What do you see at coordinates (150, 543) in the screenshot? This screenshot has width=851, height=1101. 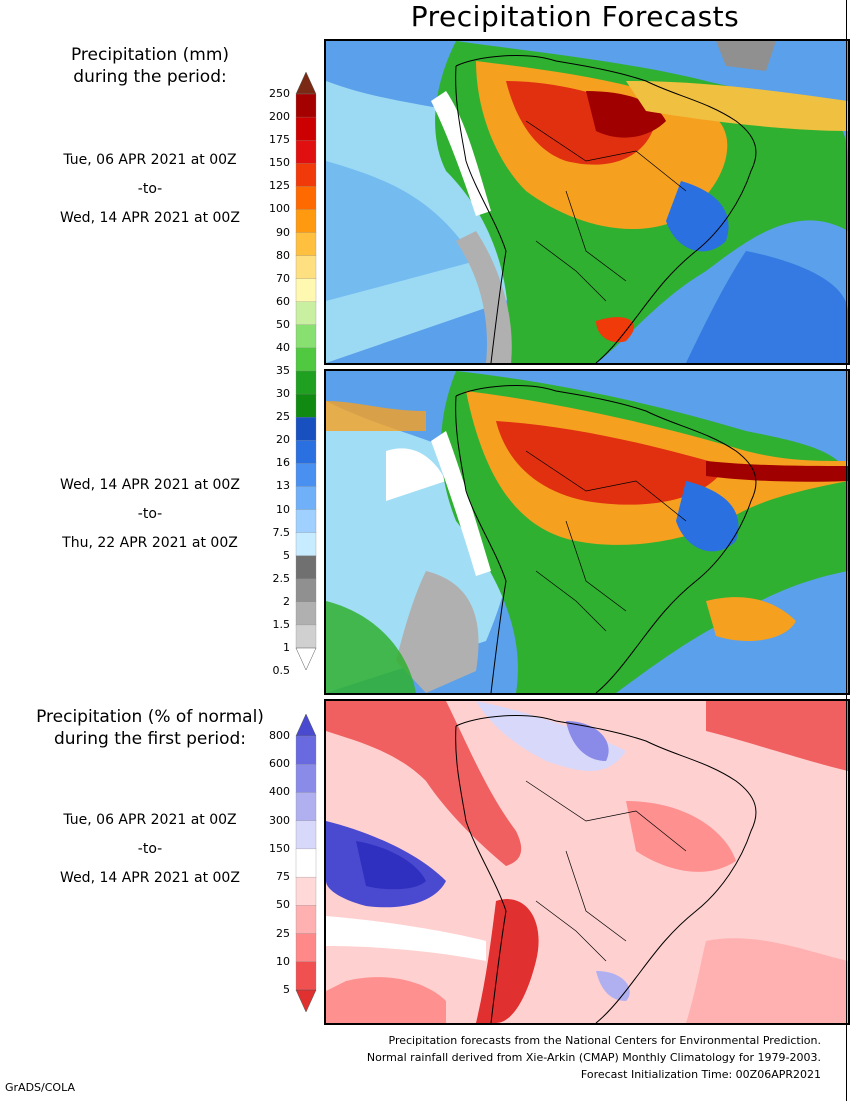 I see `period-2-end: Thu, 22 APR 2021 at 00Z` at bounding box center [150, 543].